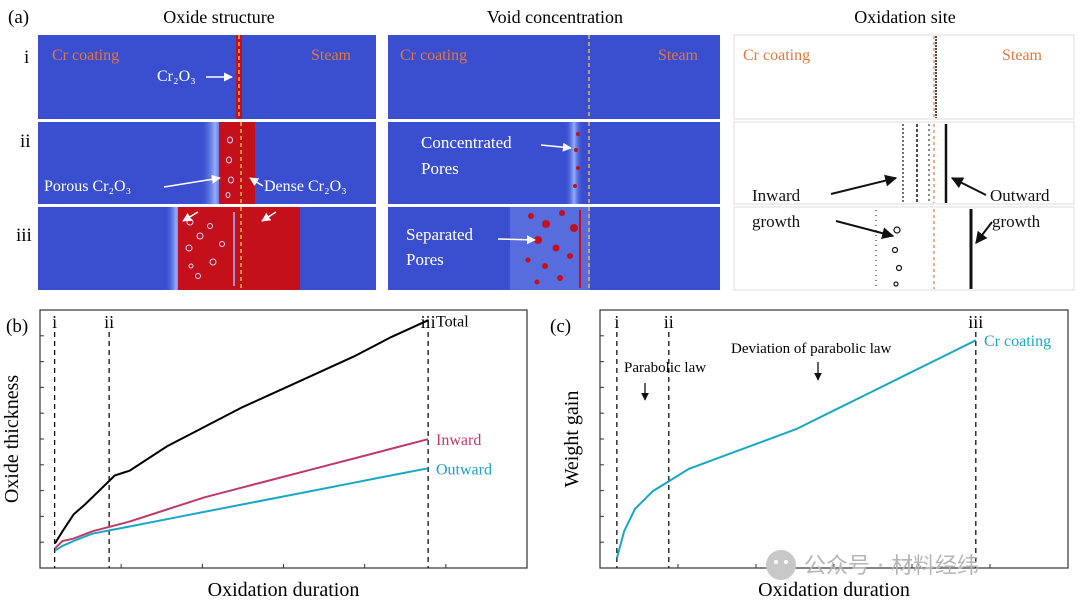 The height and width of the screenshot is (609, 1080). Describe the element at coordinates (891, 566) in the screenshot. I see `watermark-text: 公众号 · 材料经纬` at that location.